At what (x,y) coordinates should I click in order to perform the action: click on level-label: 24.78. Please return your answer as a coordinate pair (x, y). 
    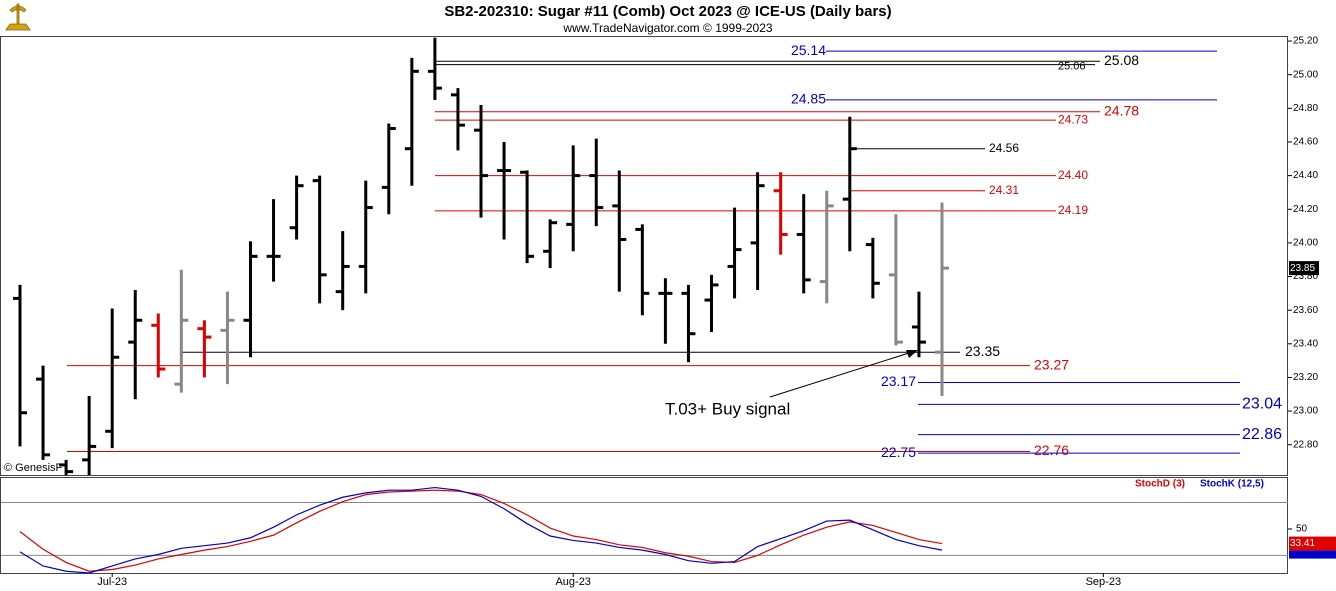
    Looking at the image, I should click on (1121, 110).